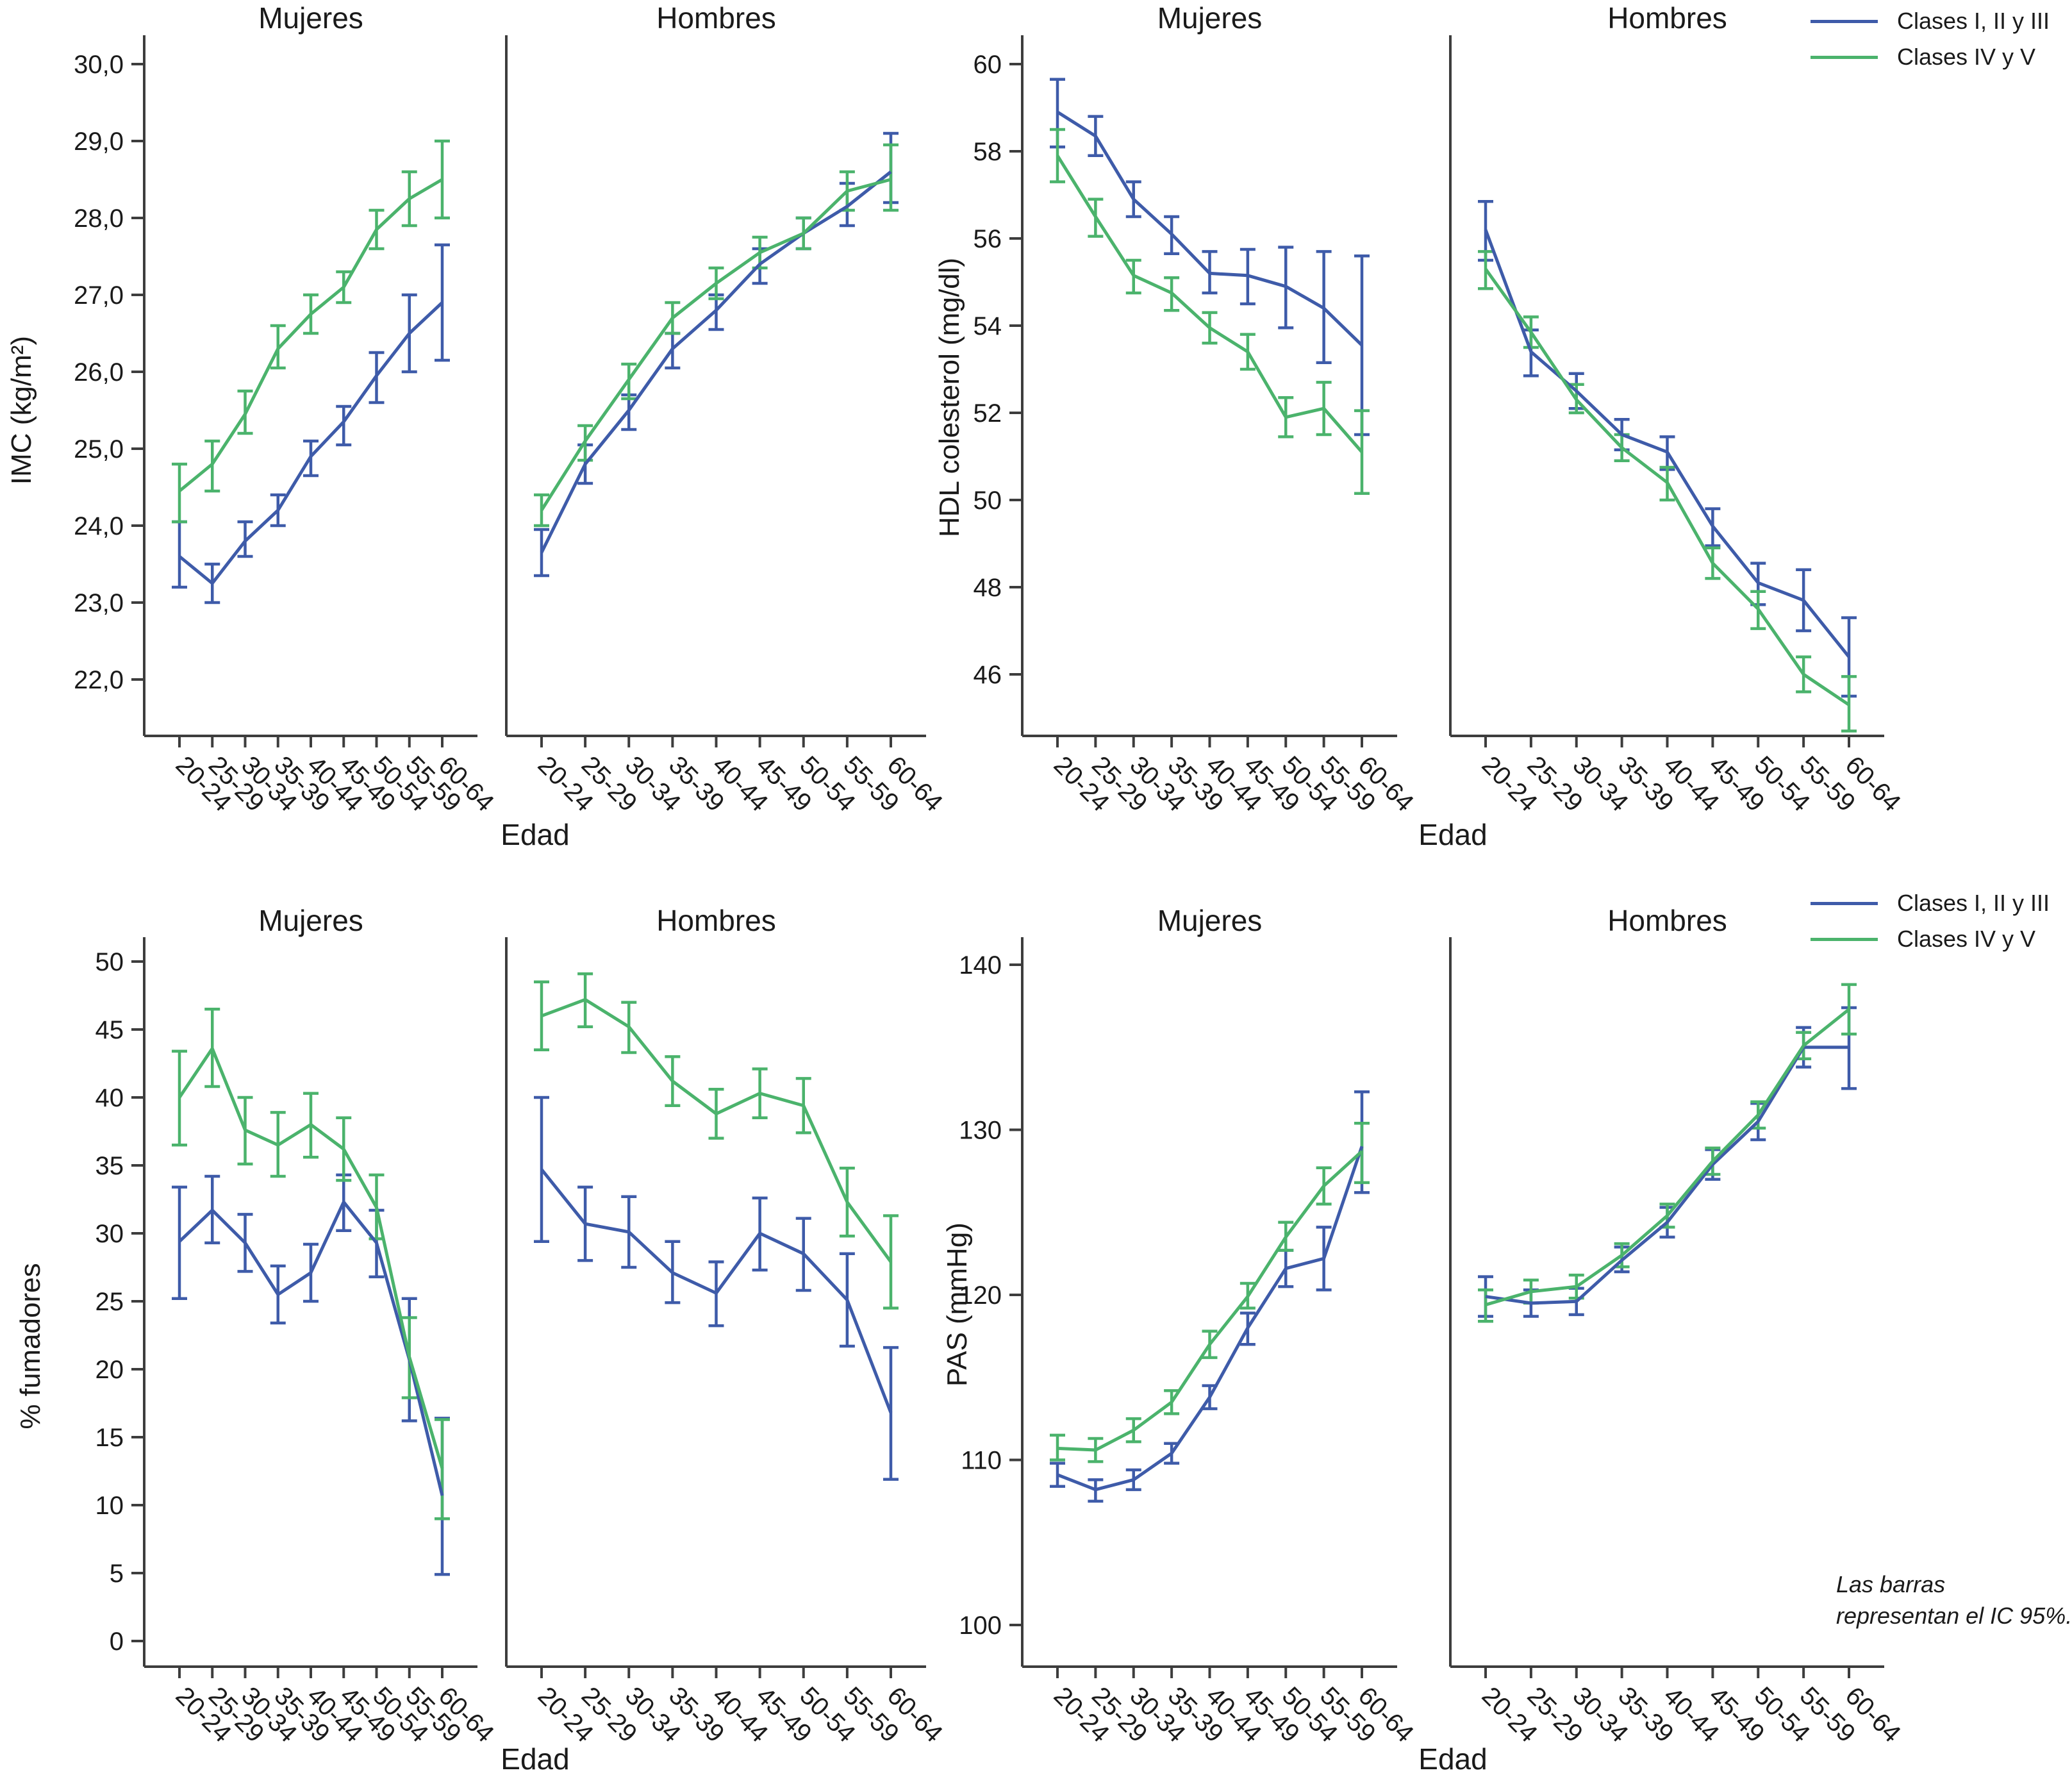  I want to click on y-tick-label: 22,0, so click(99, 680).